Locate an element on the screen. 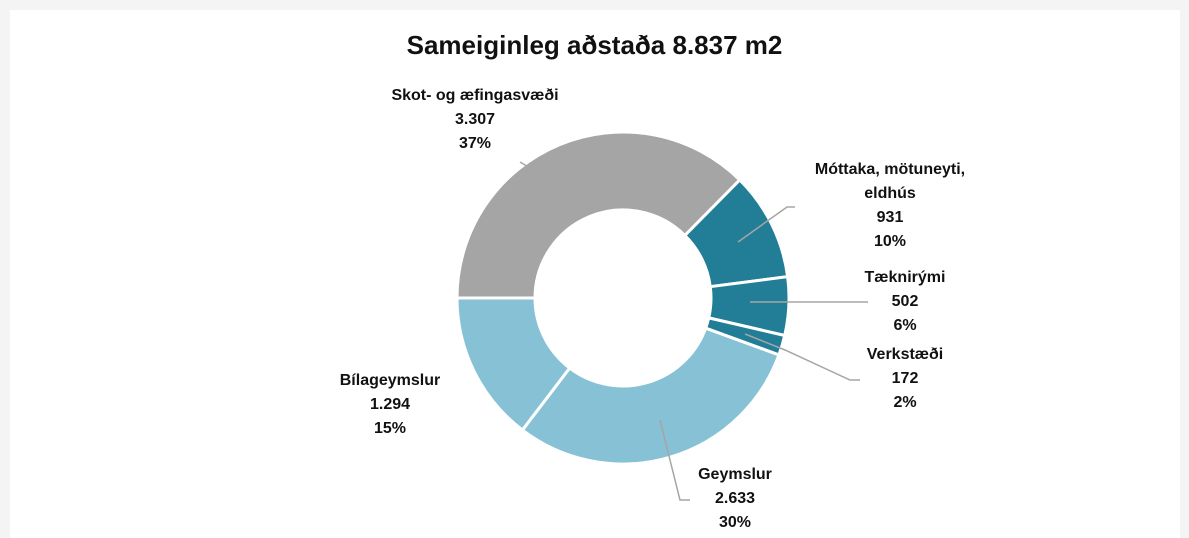 Image resolution: width=1189 pixels, height=538 pixels. category-label: Bílageymslur is located at coordinates (390, 380).